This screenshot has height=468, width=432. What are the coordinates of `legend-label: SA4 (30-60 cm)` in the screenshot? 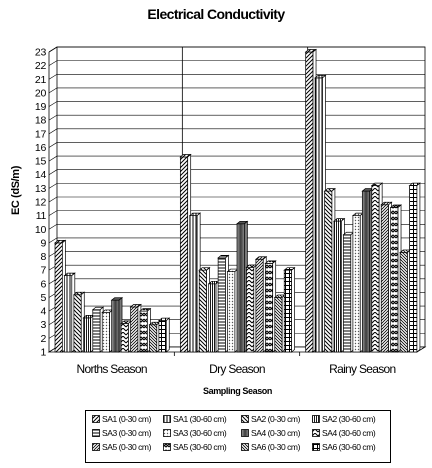 It's located at (349, 433).